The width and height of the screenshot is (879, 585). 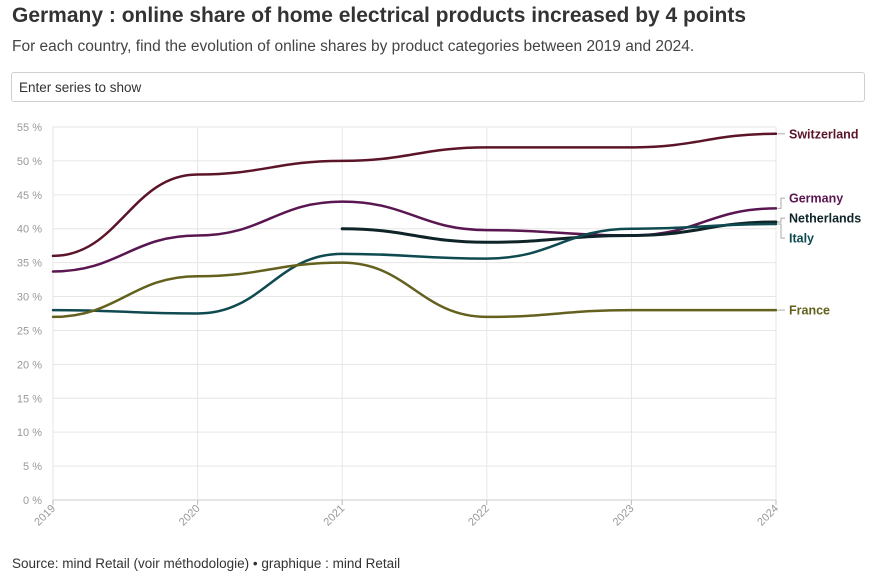 What do you see at coordinates (190, 516) in the screenshot?
I see `x-tick-label: 2020` at bounding box center [190, 516].